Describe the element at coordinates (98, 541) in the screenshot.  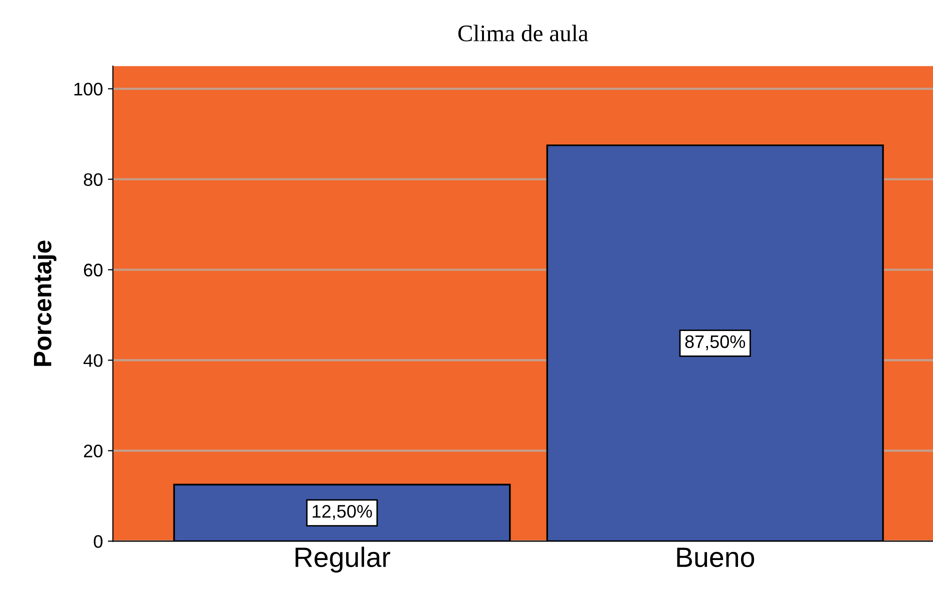
I see `y-tick-label: 0` at that location.